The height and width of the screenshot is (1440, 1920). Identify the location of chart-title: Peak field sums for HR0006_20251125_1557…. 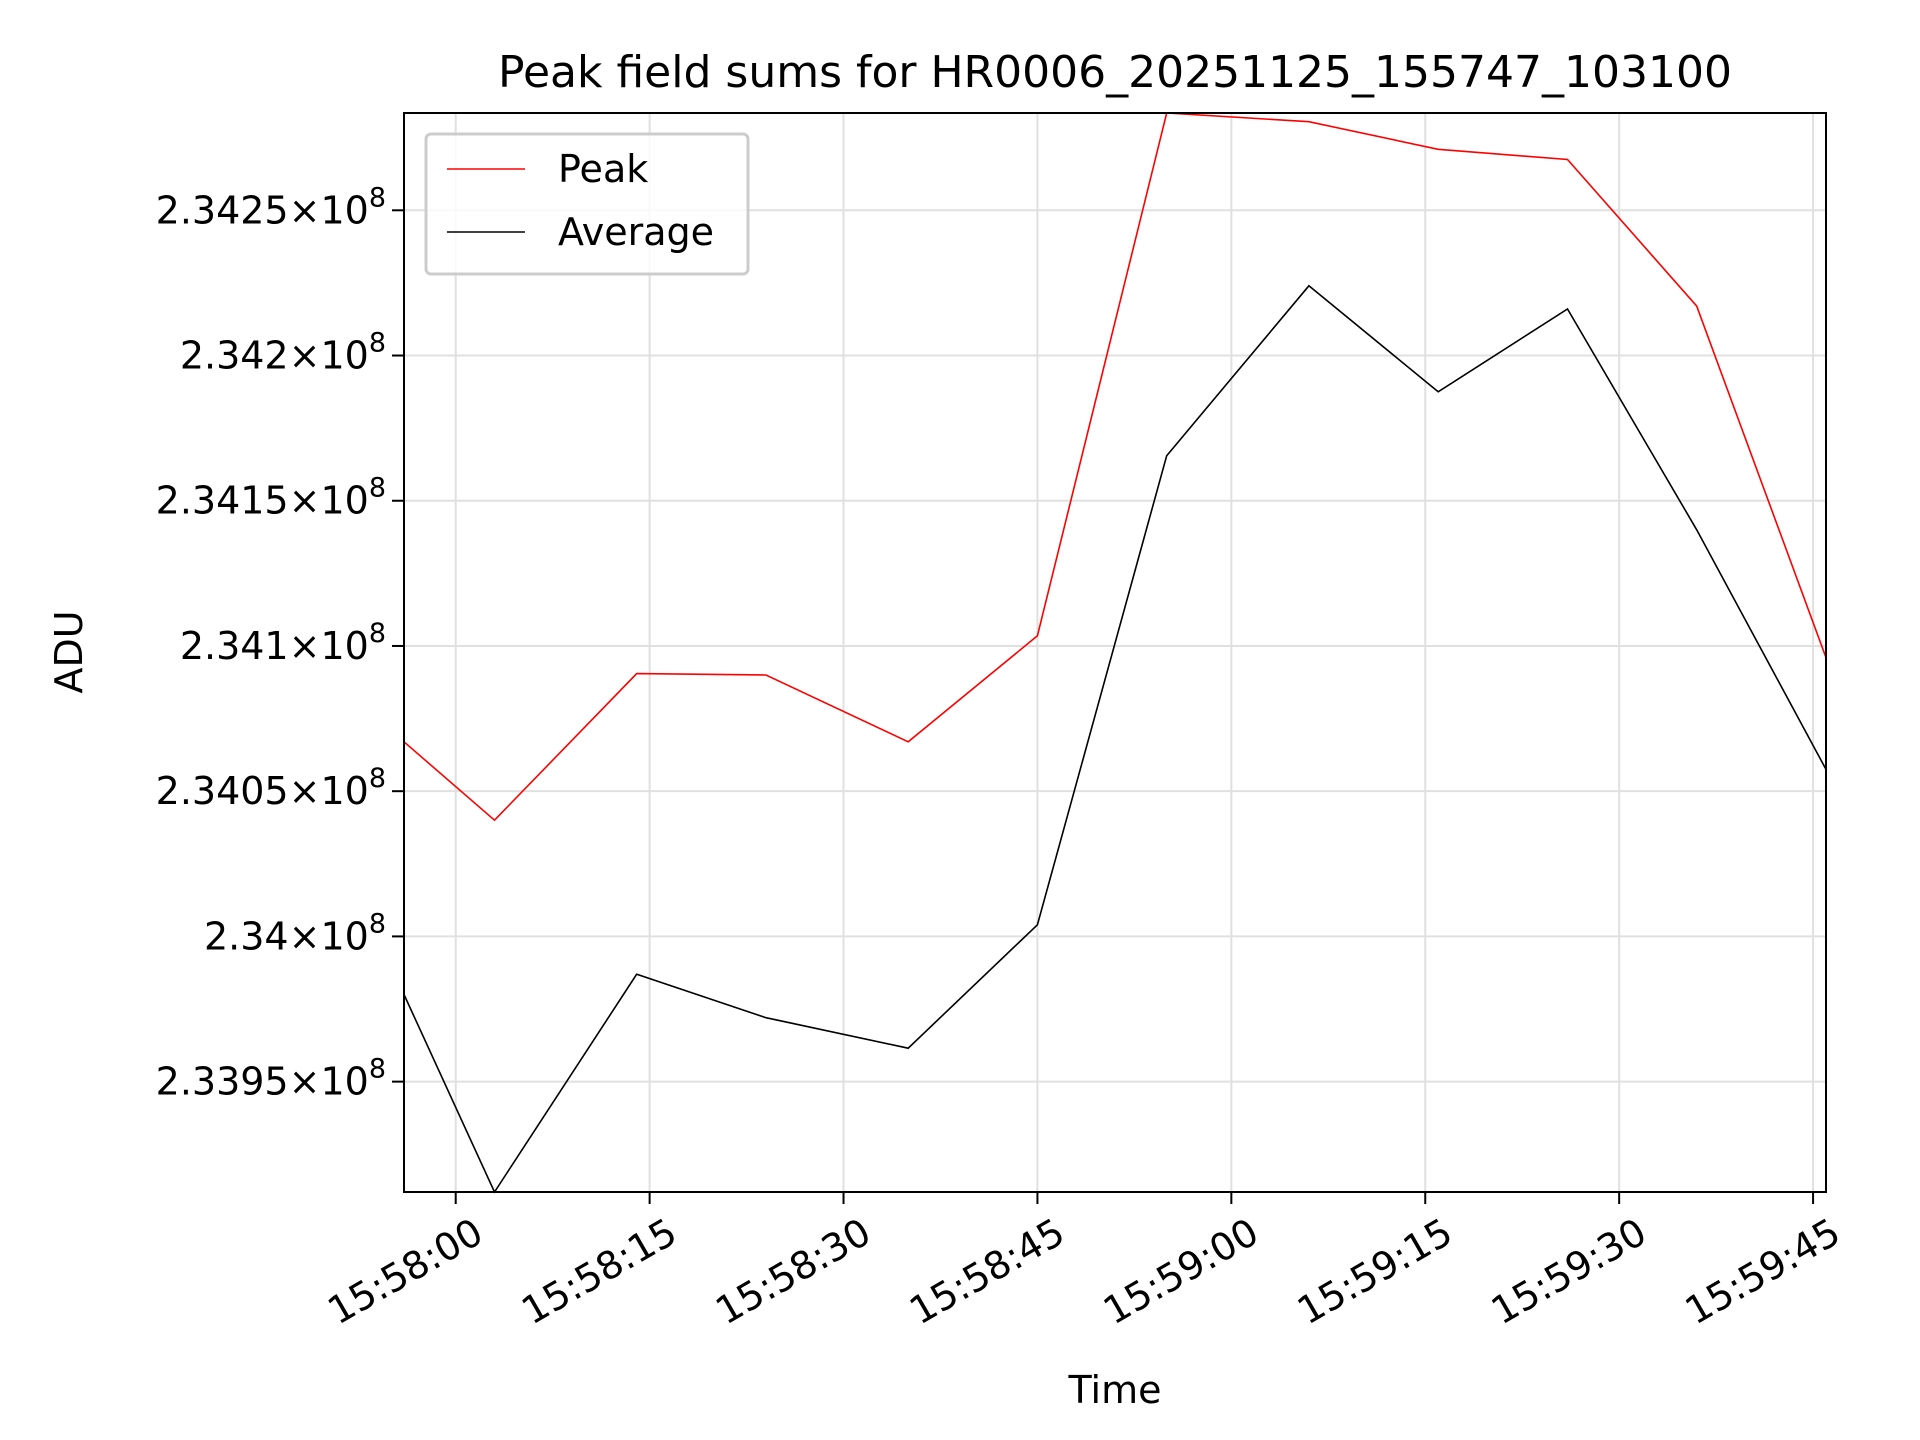
(1115, 72).